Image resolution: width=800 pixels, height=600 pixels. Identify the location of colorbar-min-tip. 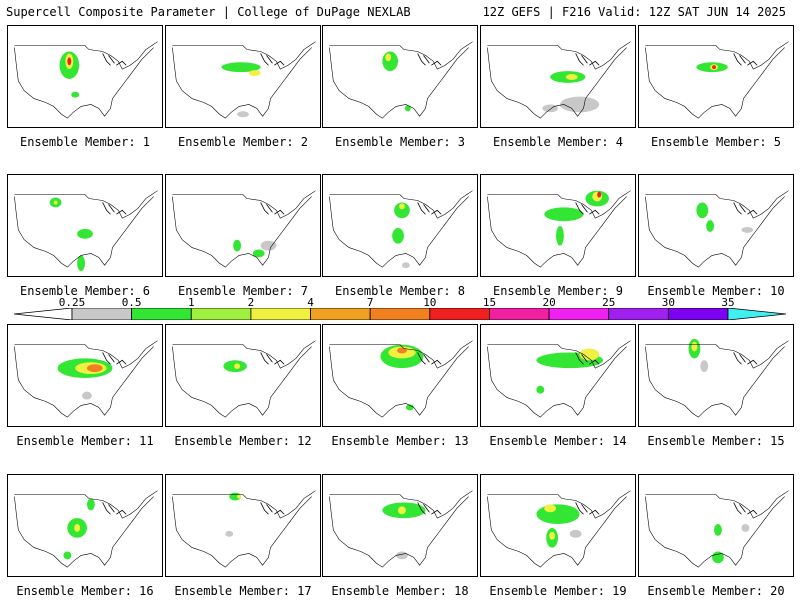
(43, 314).